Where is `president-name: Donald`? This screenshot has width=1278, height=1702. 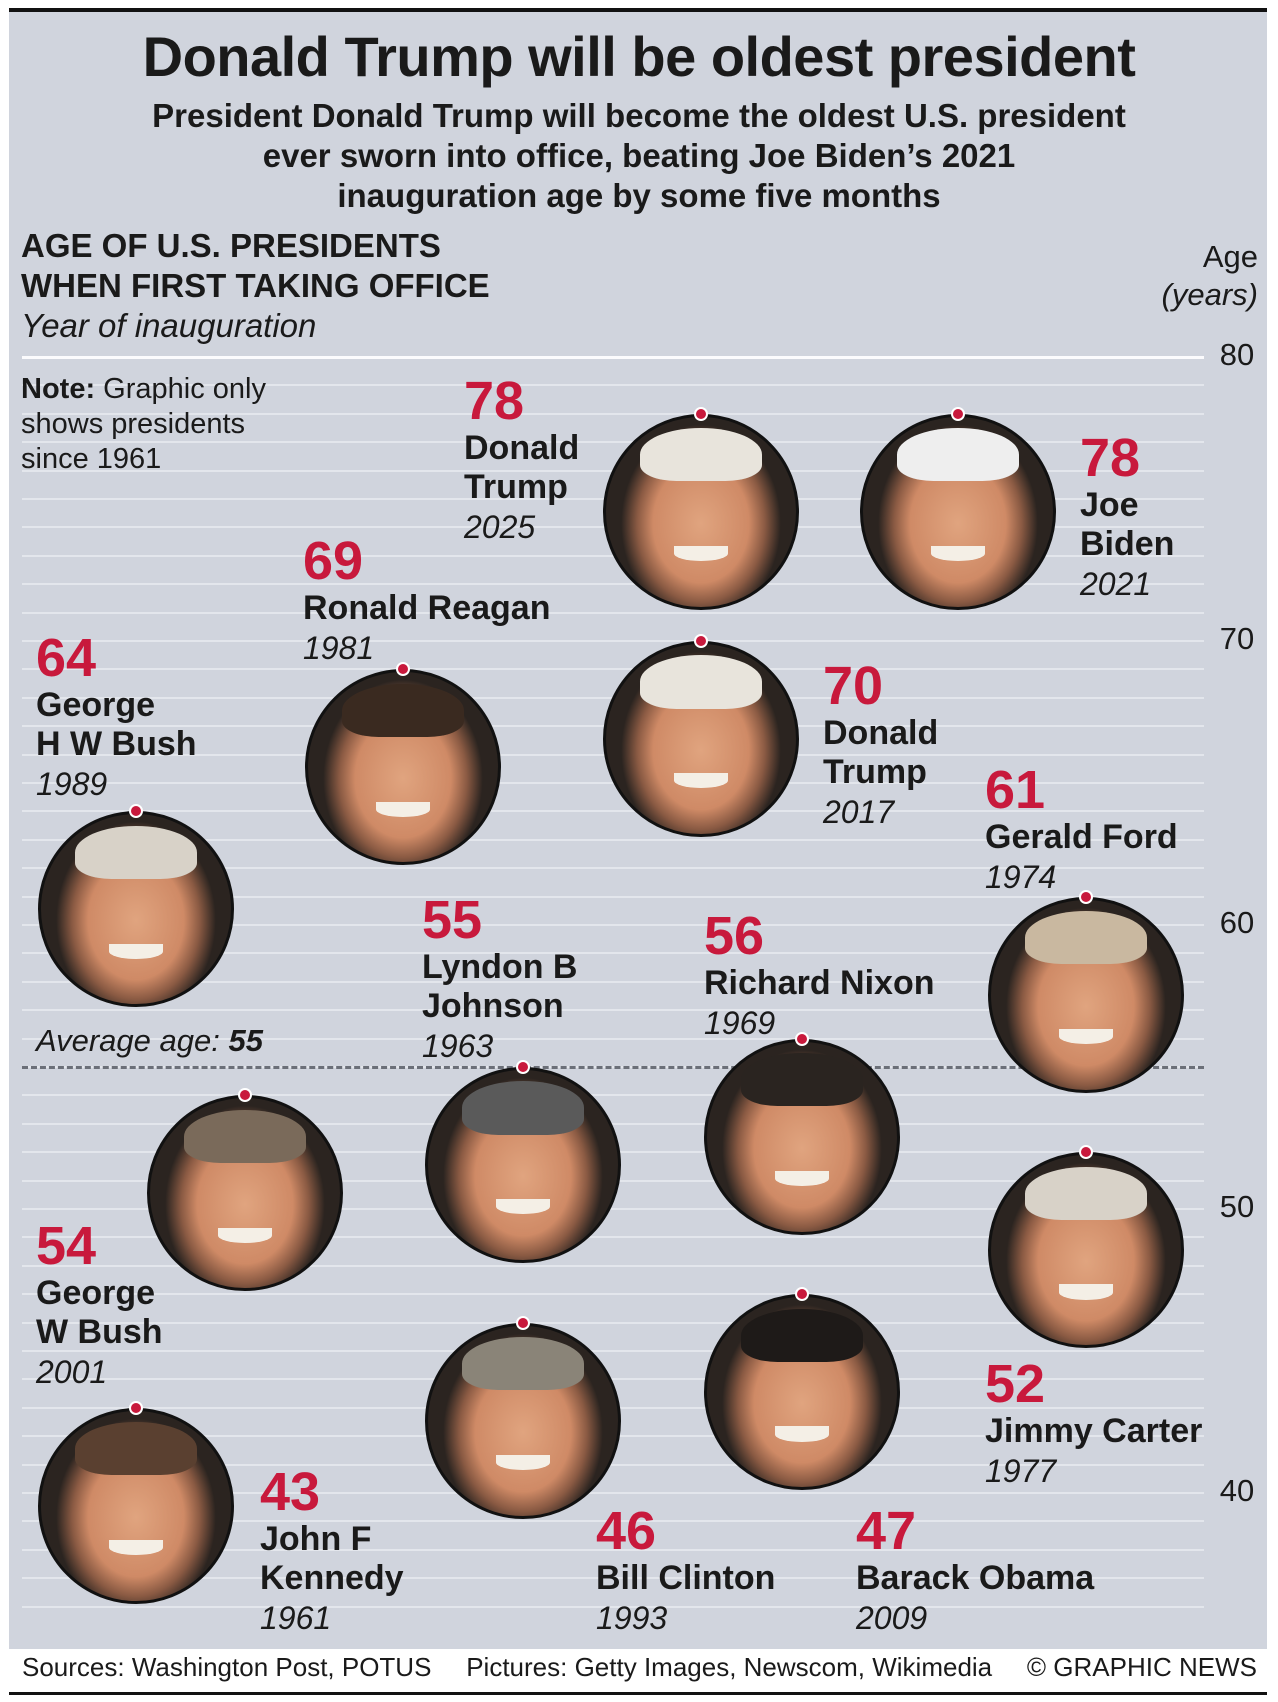
president-name: Donald is located at coordinates (522, 448).